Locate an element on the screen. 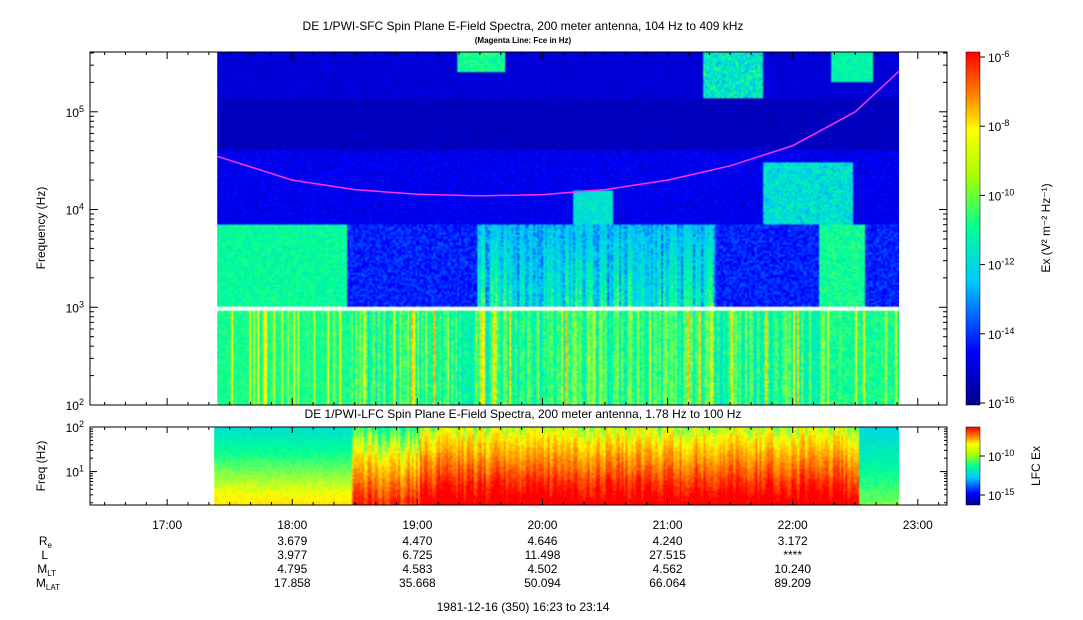 The height and width of the screenshot is (620, 1083). bottom-y-tick-label: 10² is located at coordinates (75, 427).